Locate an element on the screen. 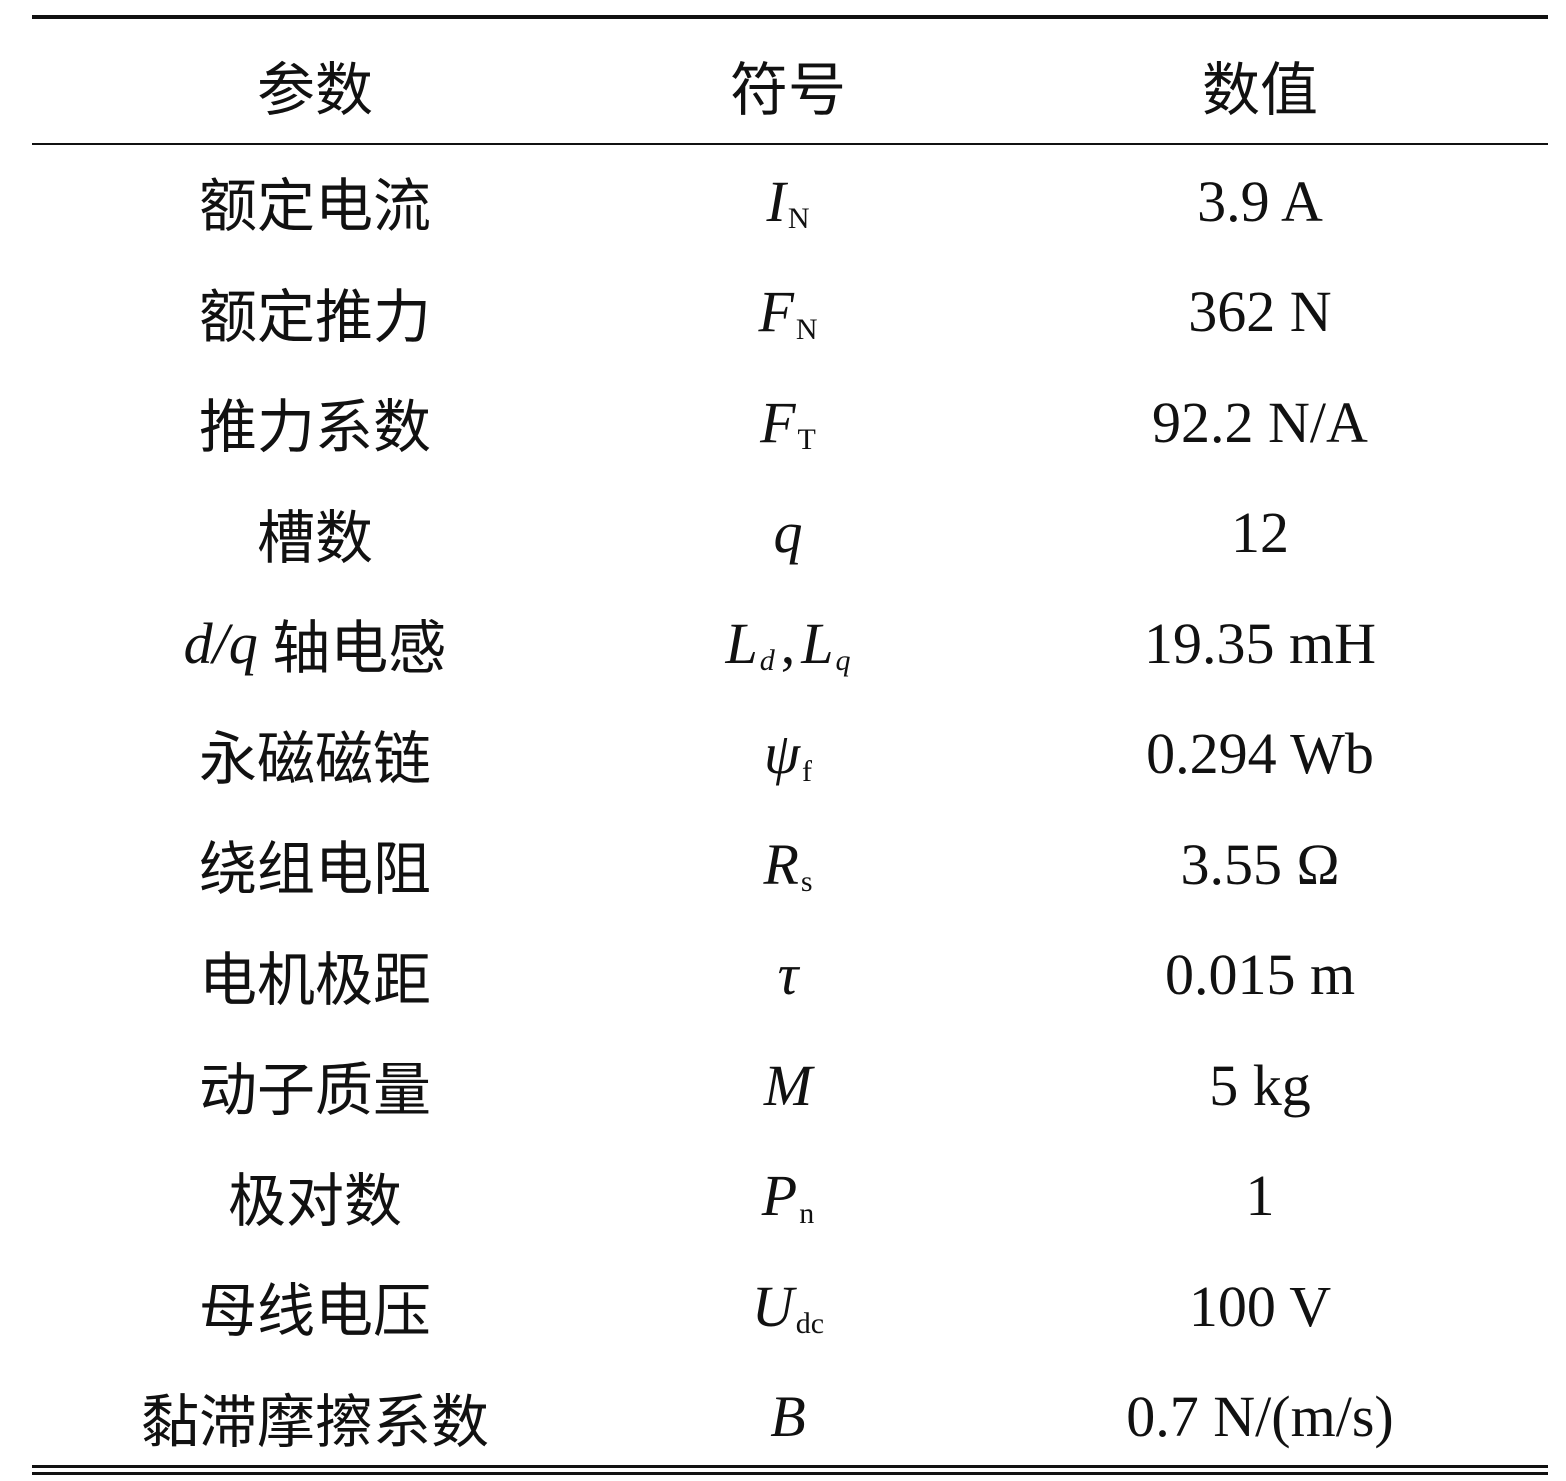 The height and width of the screenshot is (1481, 1566). value-cell: 100 V is located at coordinates (1260, 1306).